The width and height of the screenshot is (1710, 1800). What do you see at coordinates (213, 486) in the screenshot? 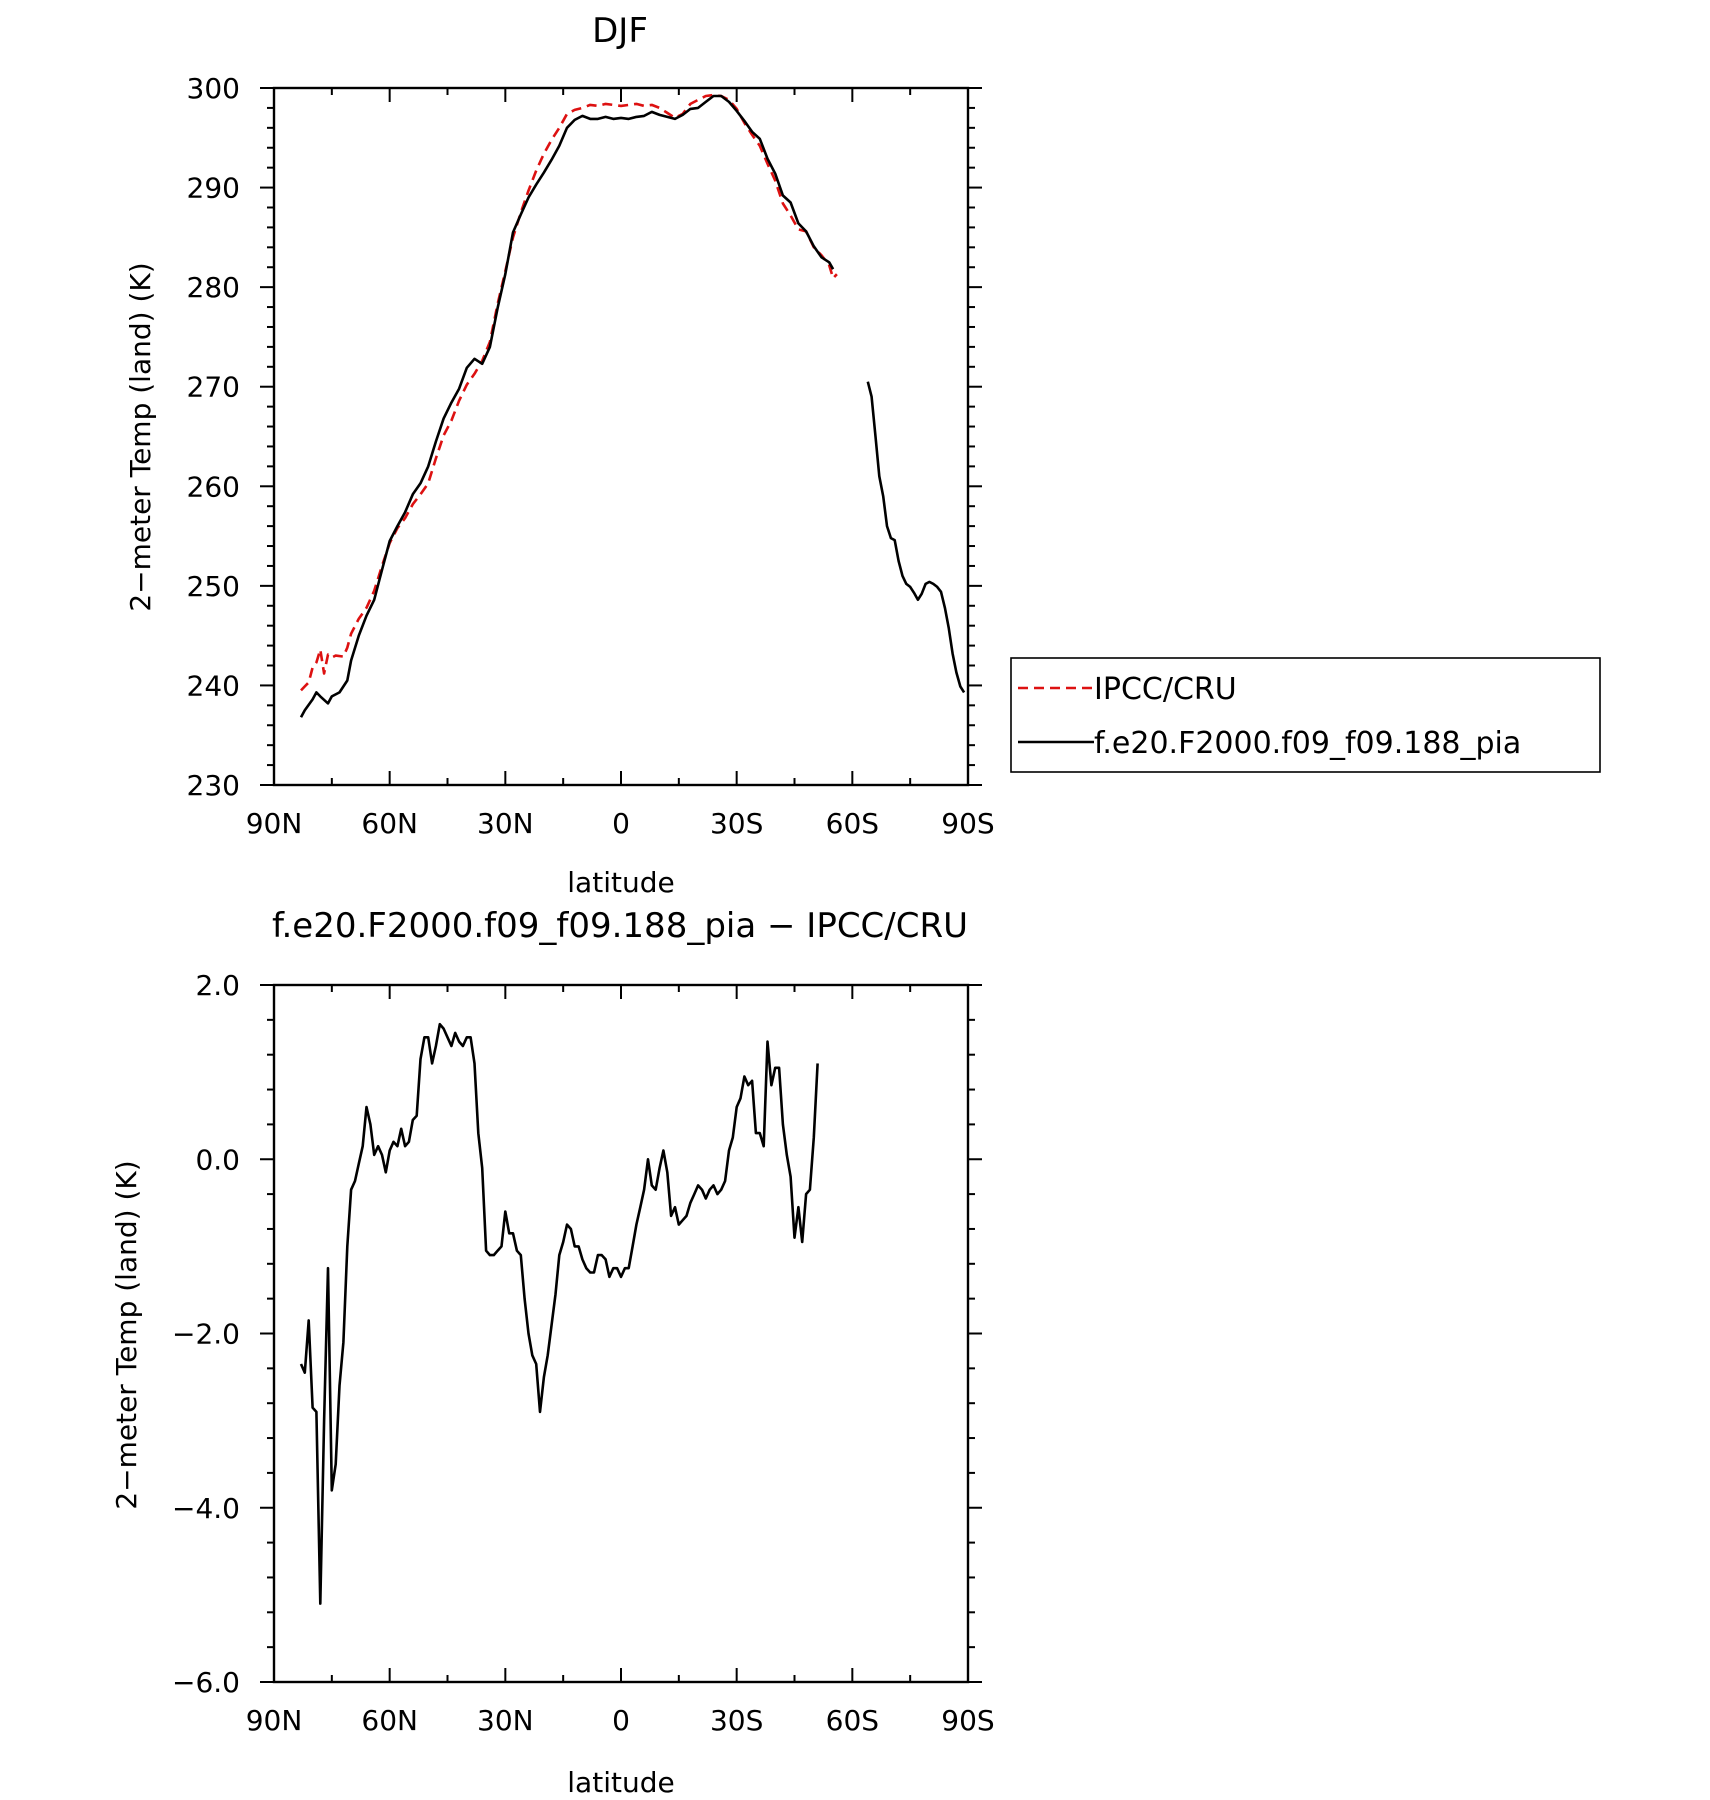
I see `top-ytick-label: 260` at bounding box center [213, 486].